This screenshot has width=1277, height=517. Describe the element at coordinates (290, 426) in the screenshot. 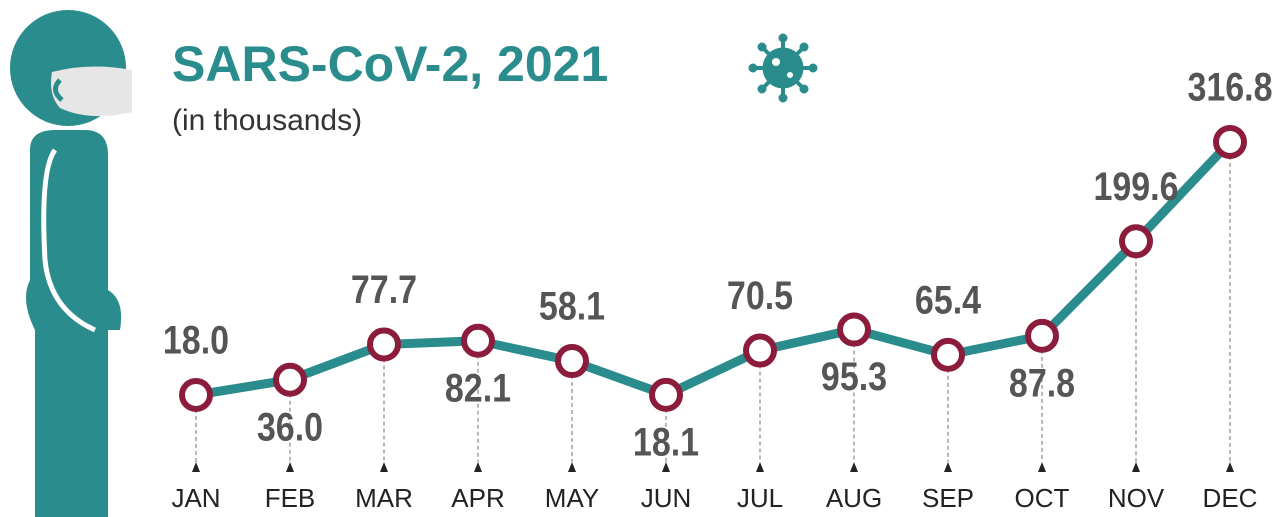

I see `data-label: 36.0` at that location.